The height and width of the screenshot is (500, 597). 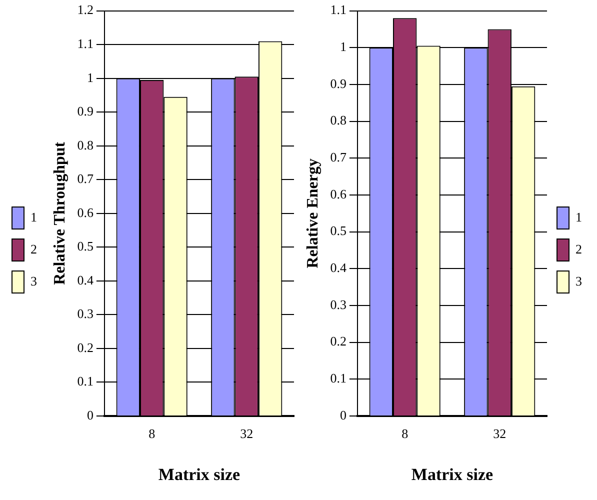 I want to click on y-axis-title: Relative Throughput, so click(x=60, y=213).